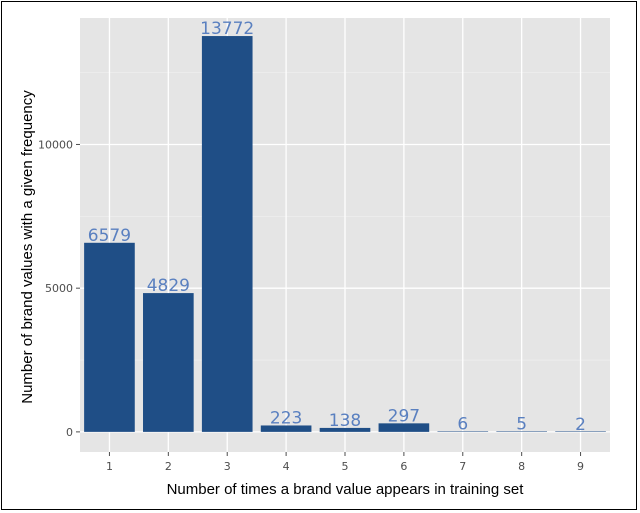  I want to click on x-tick-label: 3, so click(227, 466).